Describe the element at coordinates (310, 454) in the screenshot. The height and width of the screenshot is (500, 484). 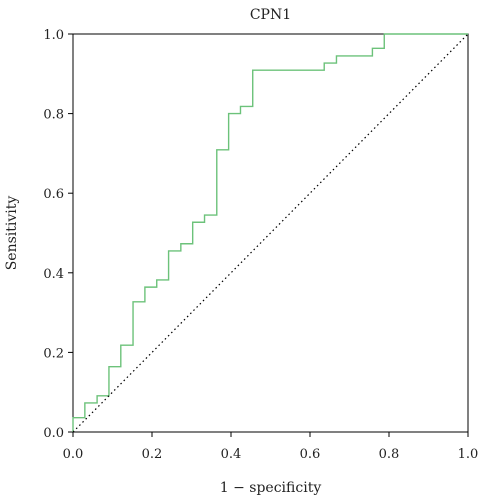
I see `x-tick-label: 0.6` at that location.